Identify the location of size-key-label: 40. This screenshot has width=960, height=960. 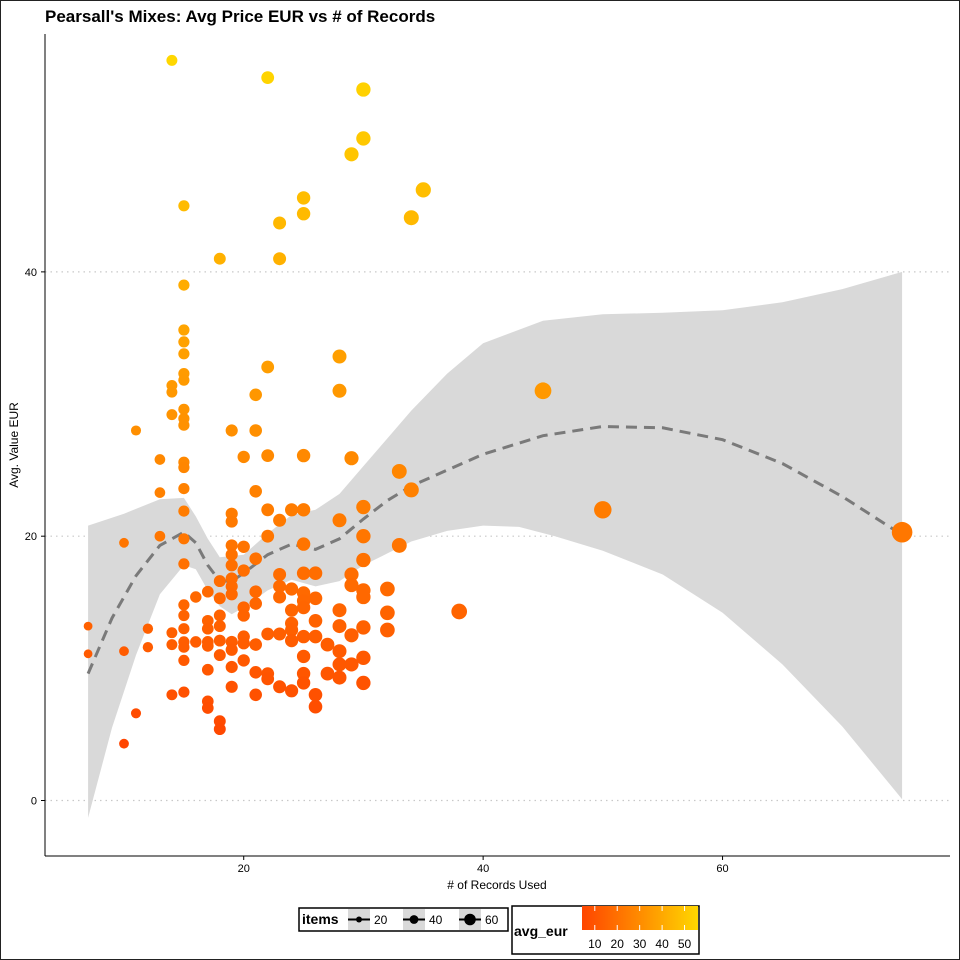
(436, 920).